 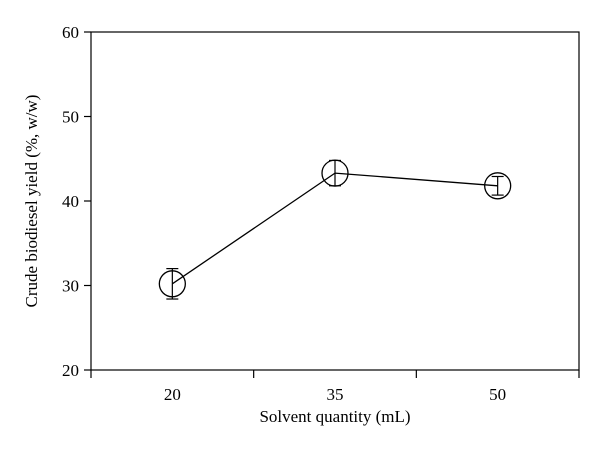 I want to click on y-tick-label: 60, so click(x=70, y=32).